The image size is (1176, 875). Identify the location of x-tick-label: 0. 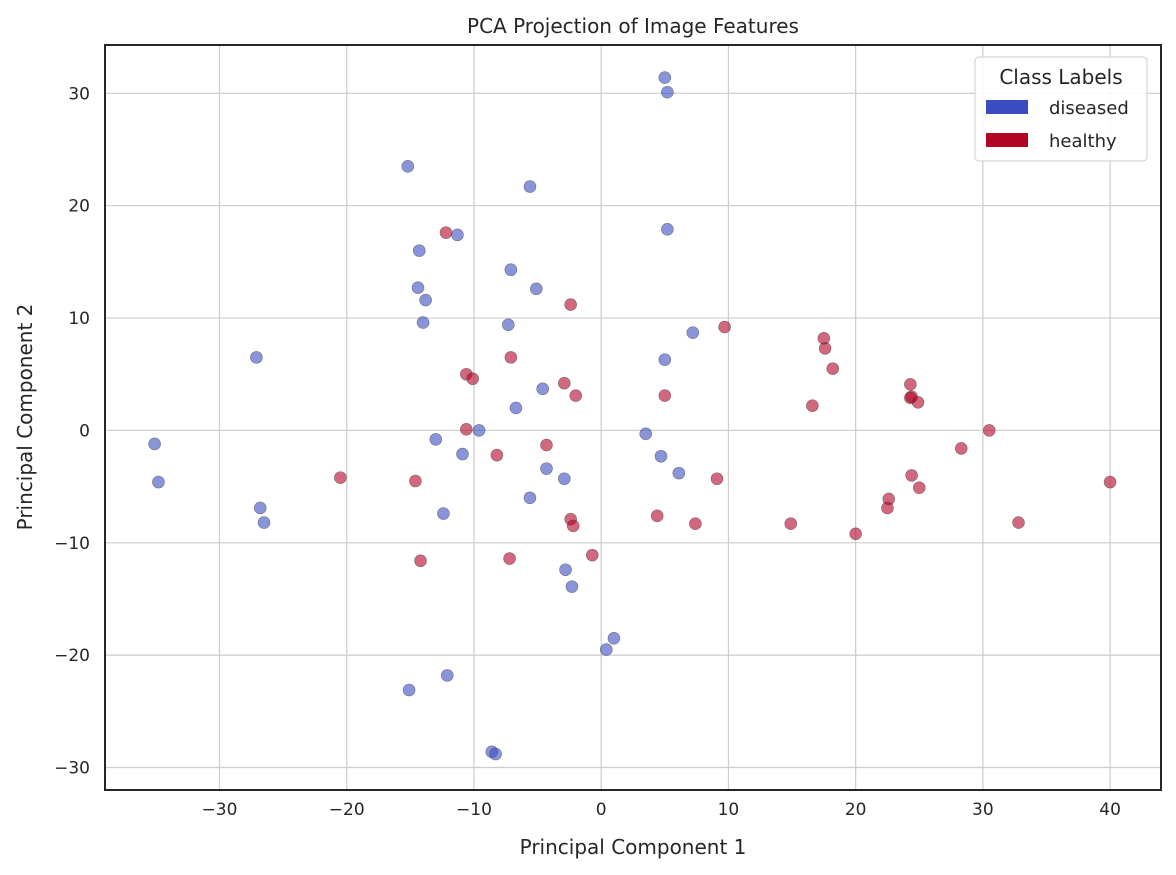
(601, 810).